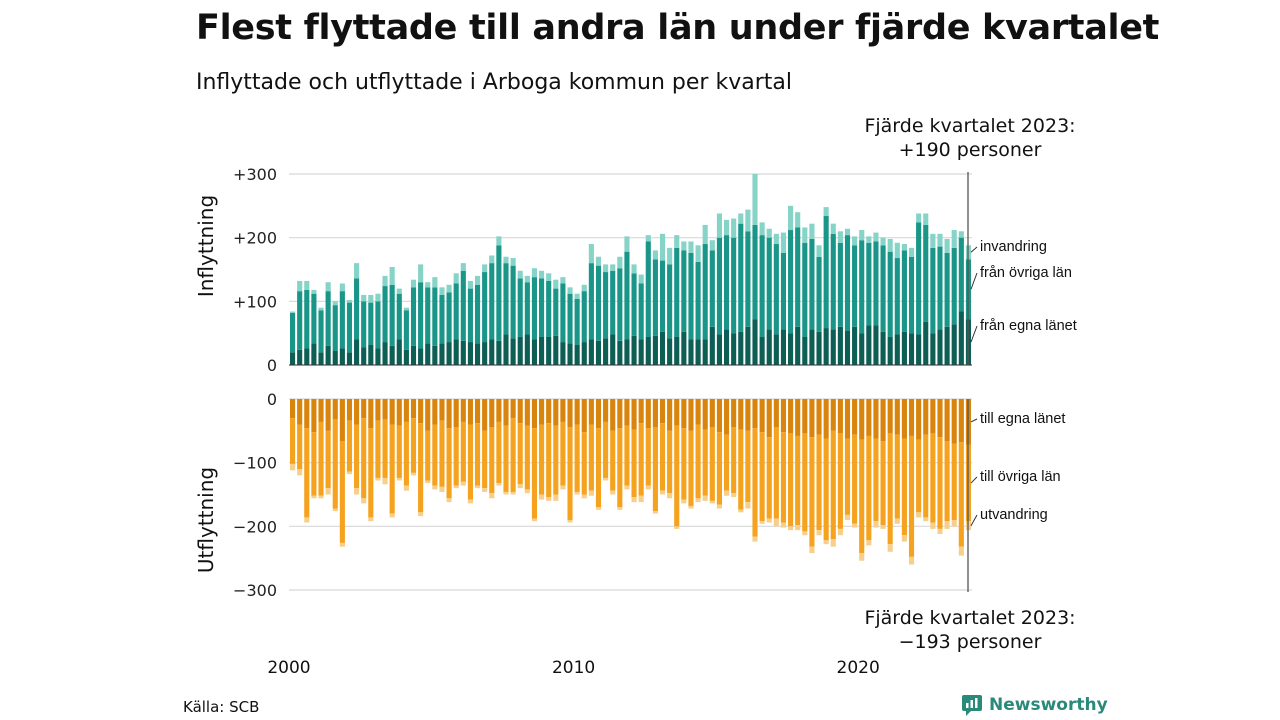 The height and width of the screenshot is (720, 1280). Describe the element at coordinates (255, 463) in the screenshot. I see `outflow-y-tick-label: −100` at that location.